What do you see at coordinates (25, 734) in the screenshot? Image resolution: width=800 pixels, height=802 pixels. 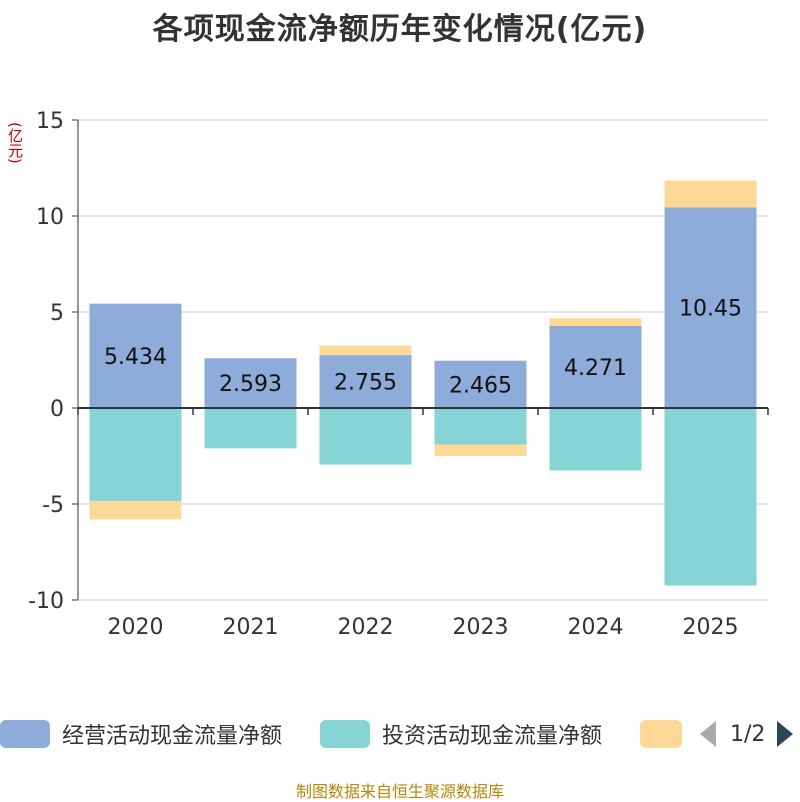 I see `legend-swatch-operating` at bounding box center [25, 734].